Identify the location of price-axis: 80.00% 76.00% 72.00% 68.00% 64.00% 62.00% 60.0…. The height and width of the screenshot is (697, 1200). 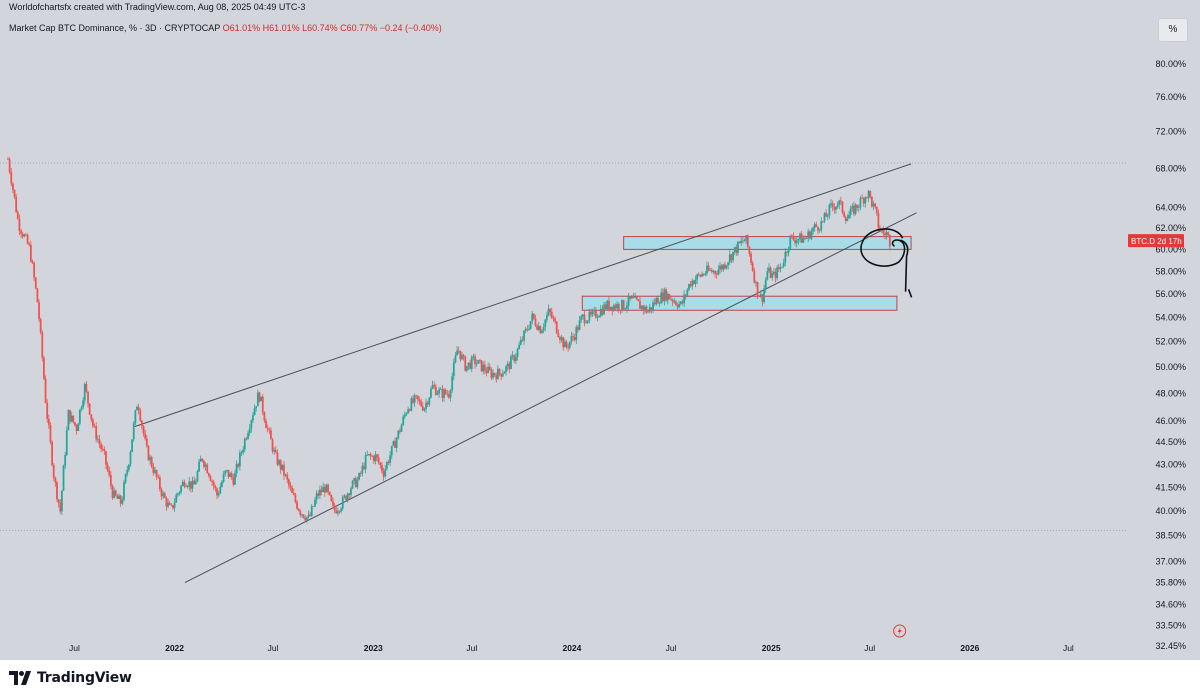
(1164, 330).